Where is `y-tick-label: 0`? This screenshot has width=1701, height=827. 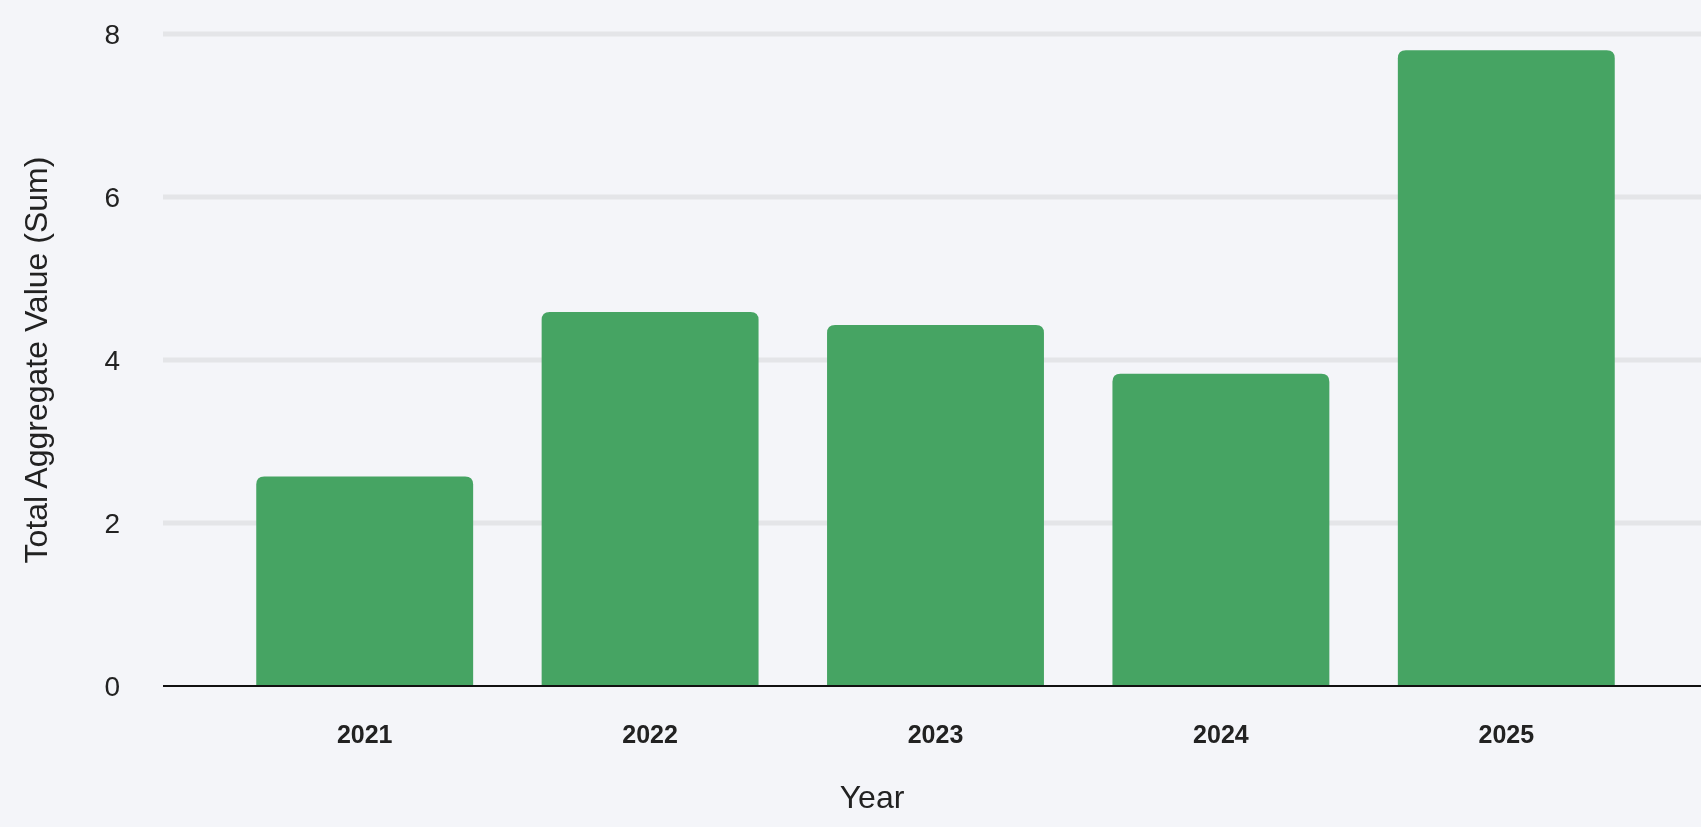 y-tick-label: 0 is located at coordinates (112, 686).